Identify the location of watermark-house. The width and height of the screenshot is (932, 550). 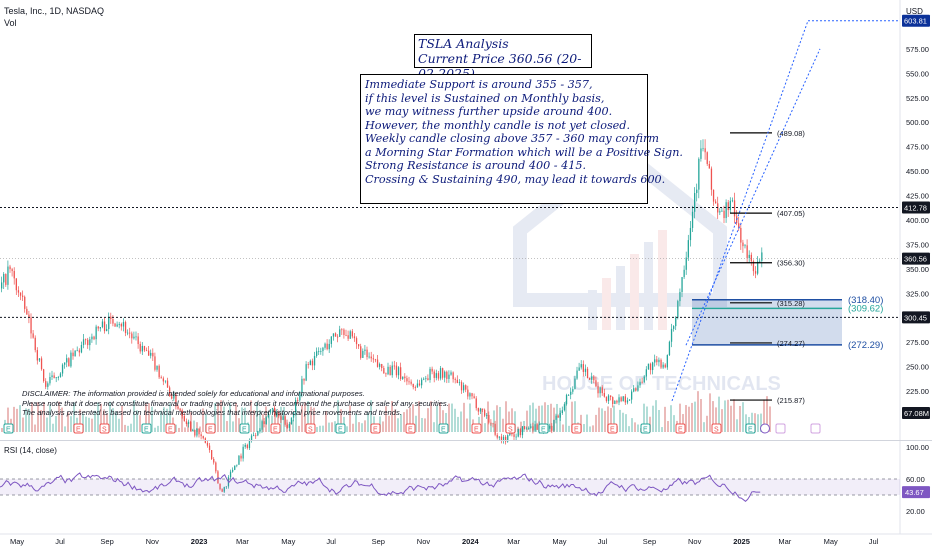
(620, 224).